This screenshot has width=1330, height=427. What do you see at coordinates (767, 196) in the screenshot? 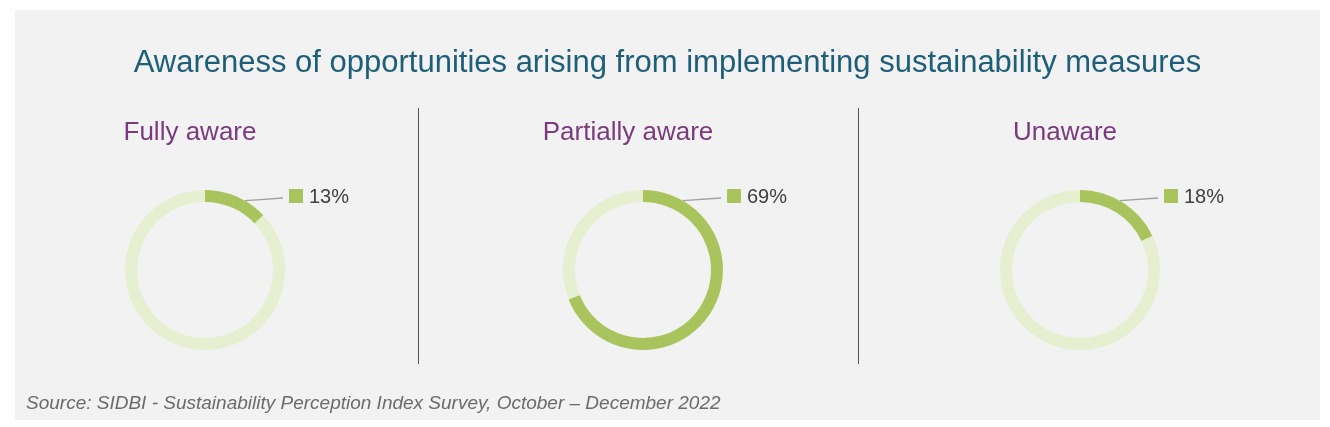
I see `data-label: 69%` at bounding box center [767, 196].